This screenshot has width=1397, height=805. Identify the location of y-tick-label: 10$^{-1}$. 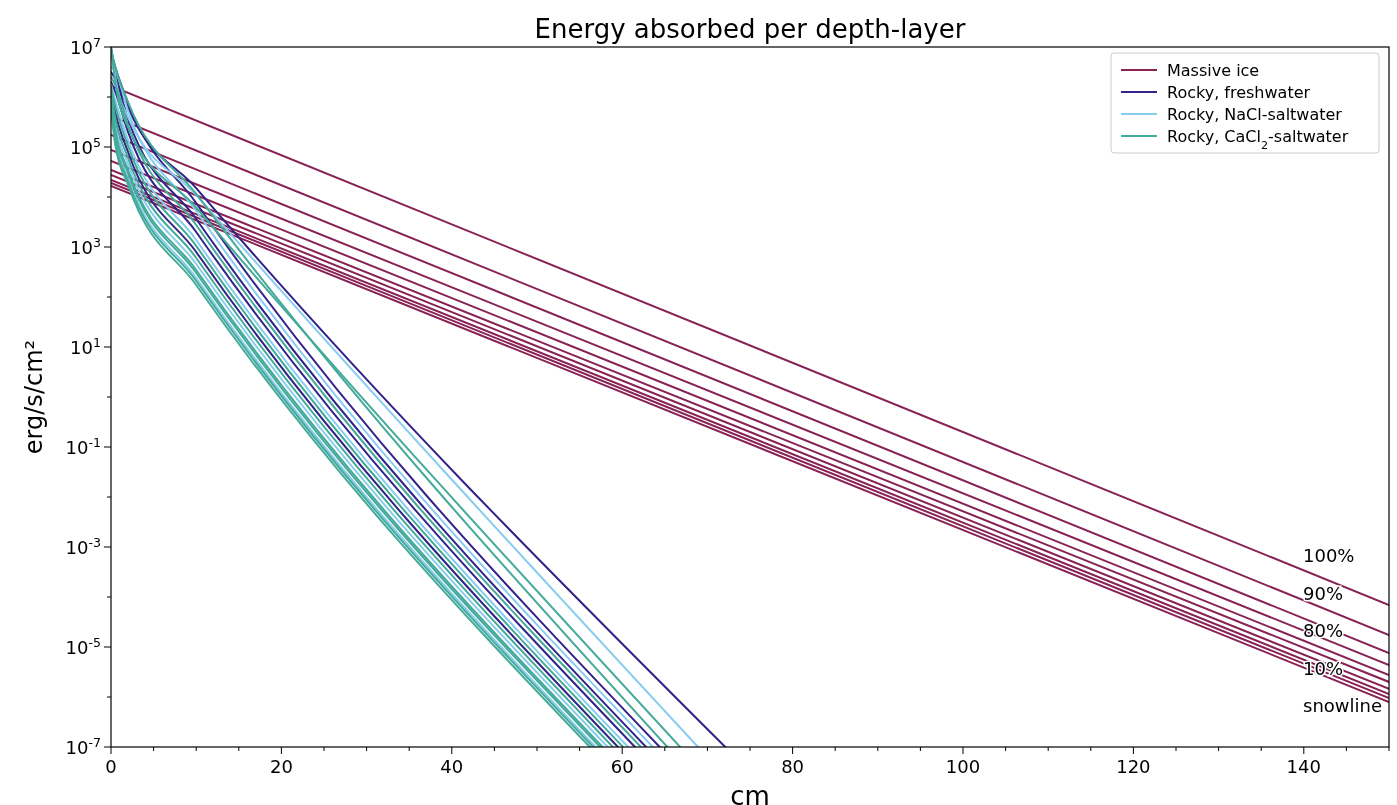
(83, 446).